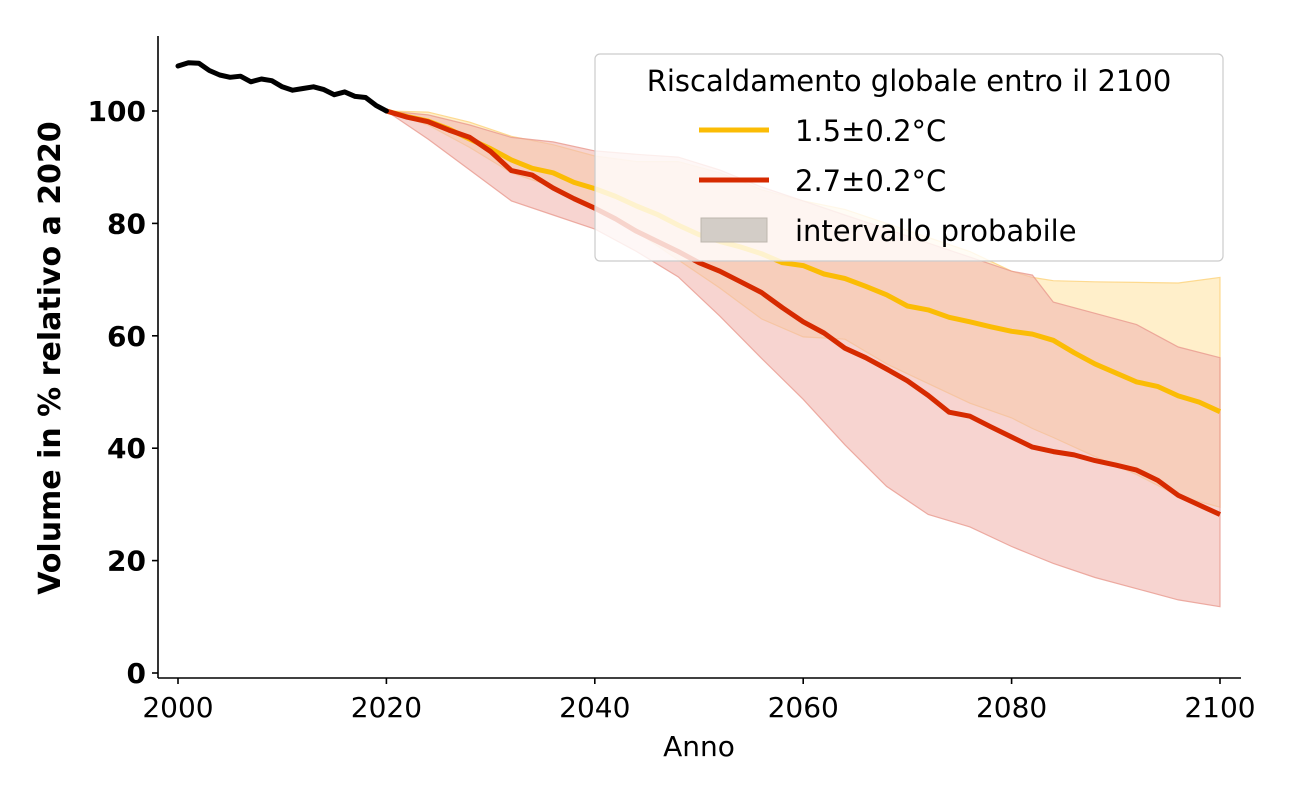 The image size is (1300, 800). Describe the element at coordinates (126, 561) in the screenshot. I see `y-tick-label: 20` at that location.